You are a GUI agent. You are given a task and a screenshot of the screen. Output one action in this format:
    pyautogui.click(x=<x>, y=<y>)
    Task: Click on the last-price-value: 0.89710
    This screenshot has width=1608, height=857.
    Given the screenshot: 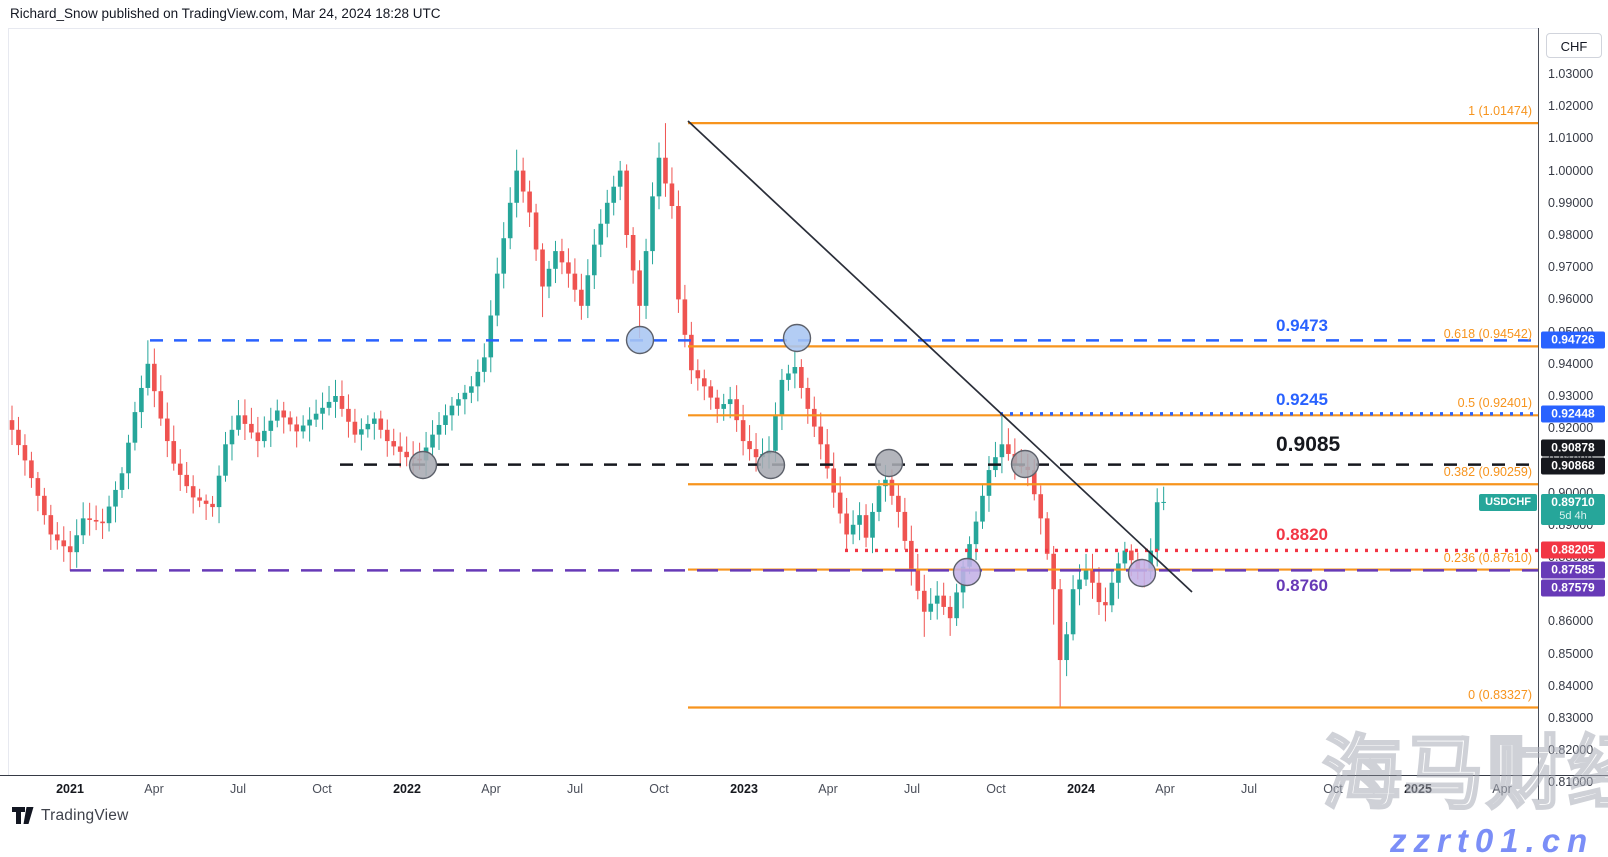 What is the action you would take?
    pyautogui.click(x=1573, y=502)
    